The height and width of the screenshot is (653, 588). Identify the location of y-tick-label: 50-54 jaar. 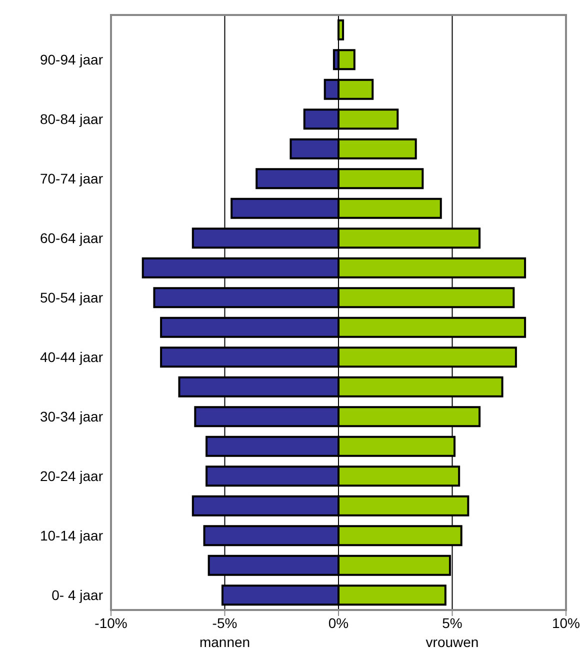
(72, 298).